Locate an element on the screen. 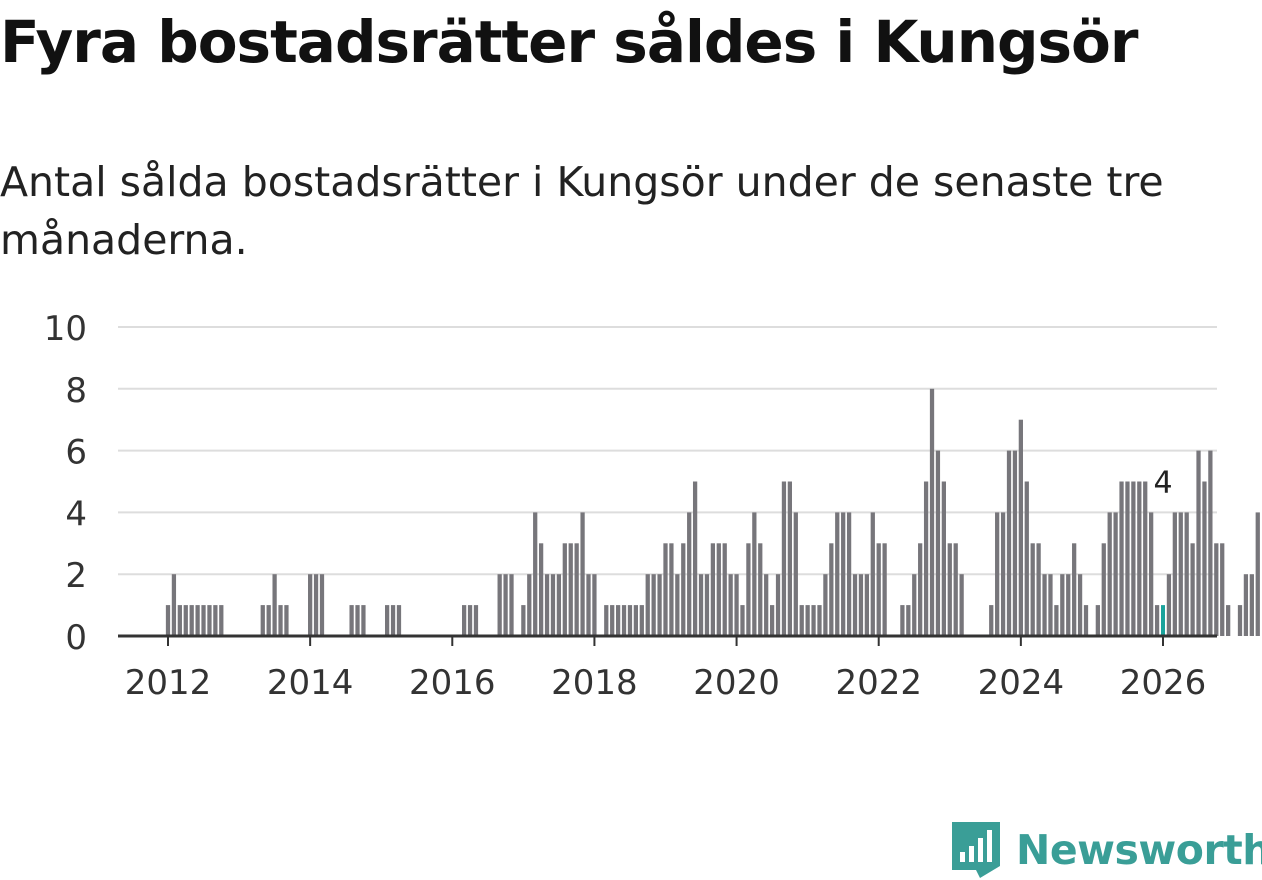  y-tick-label: 0 is located at coordinates (76, 638).